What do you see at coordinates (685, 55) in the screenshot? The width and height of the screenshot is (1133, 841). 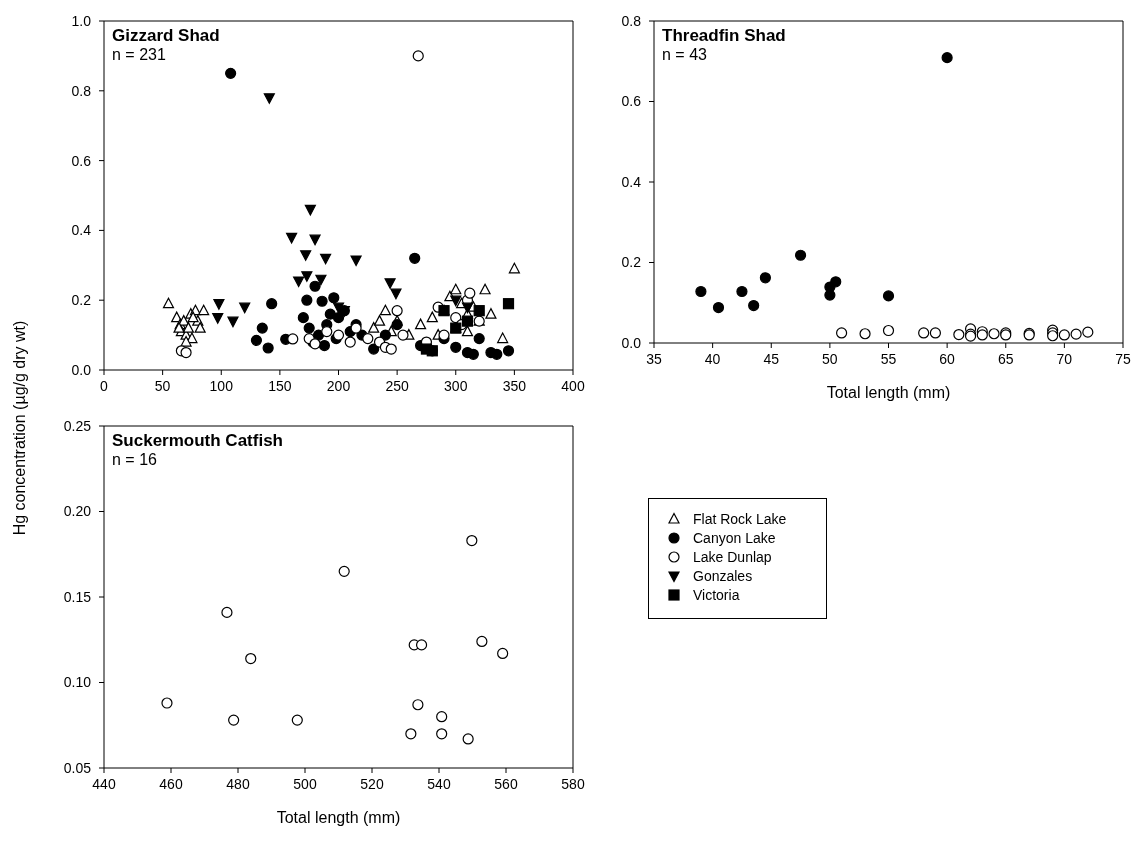 I see `annotation: n = 43` at bounding box center [685, 55].